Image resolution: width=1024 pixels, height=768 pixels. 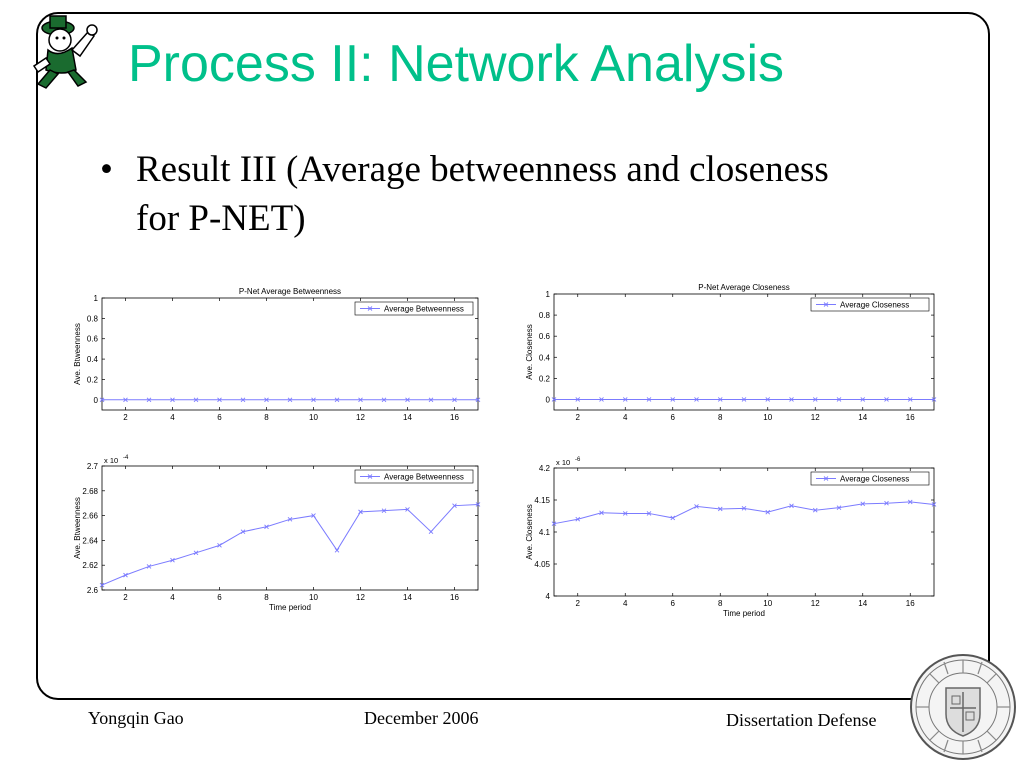 I want to click on y-tick-label: 0.8, so click(x=545, y=315).